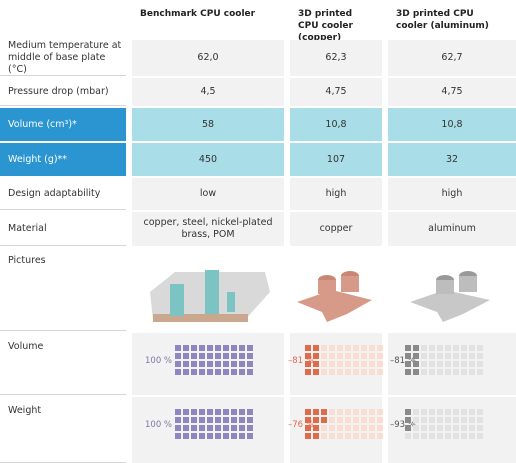 The width and height of the screenshot is (516, 463). What do you see at coordinates (403, 361) in the screenshot?
I see `percent-label: –81 %` at bounding box center [403, 361].